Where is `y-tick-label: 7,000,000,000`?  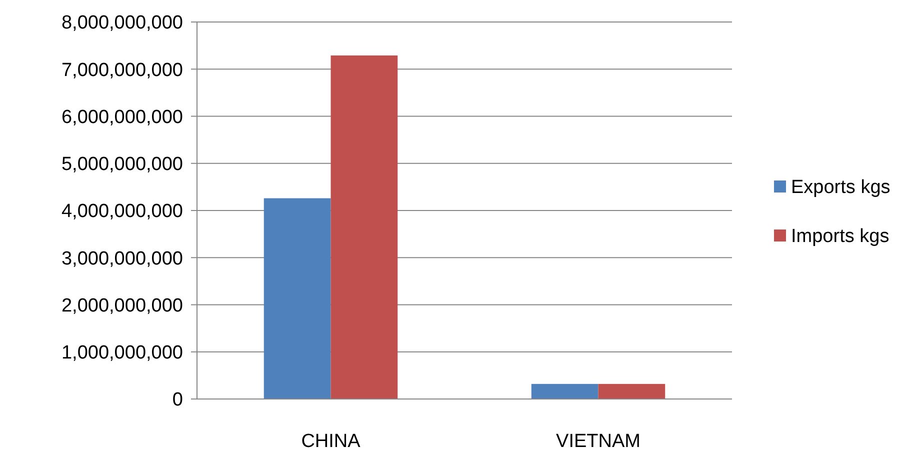 y-tick-label: 7,000,000,000 is located at coordinates (122, 70).